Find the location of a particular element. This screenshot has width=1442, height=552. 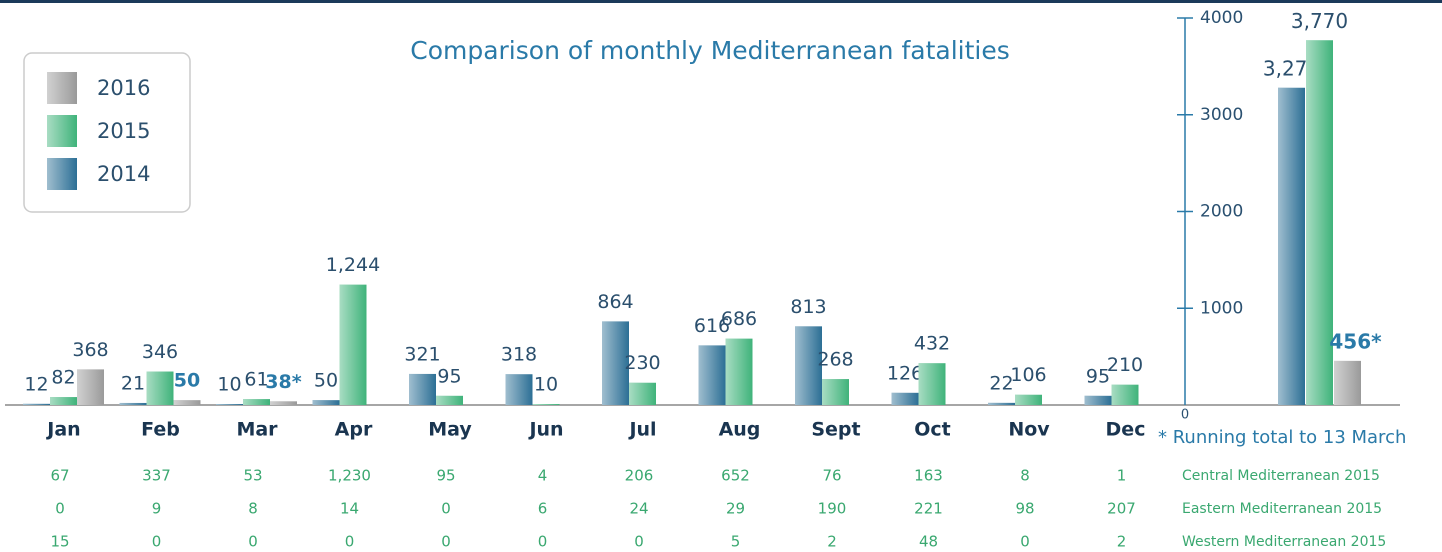

value-label: 210 is located at coordinates (1125, 365).